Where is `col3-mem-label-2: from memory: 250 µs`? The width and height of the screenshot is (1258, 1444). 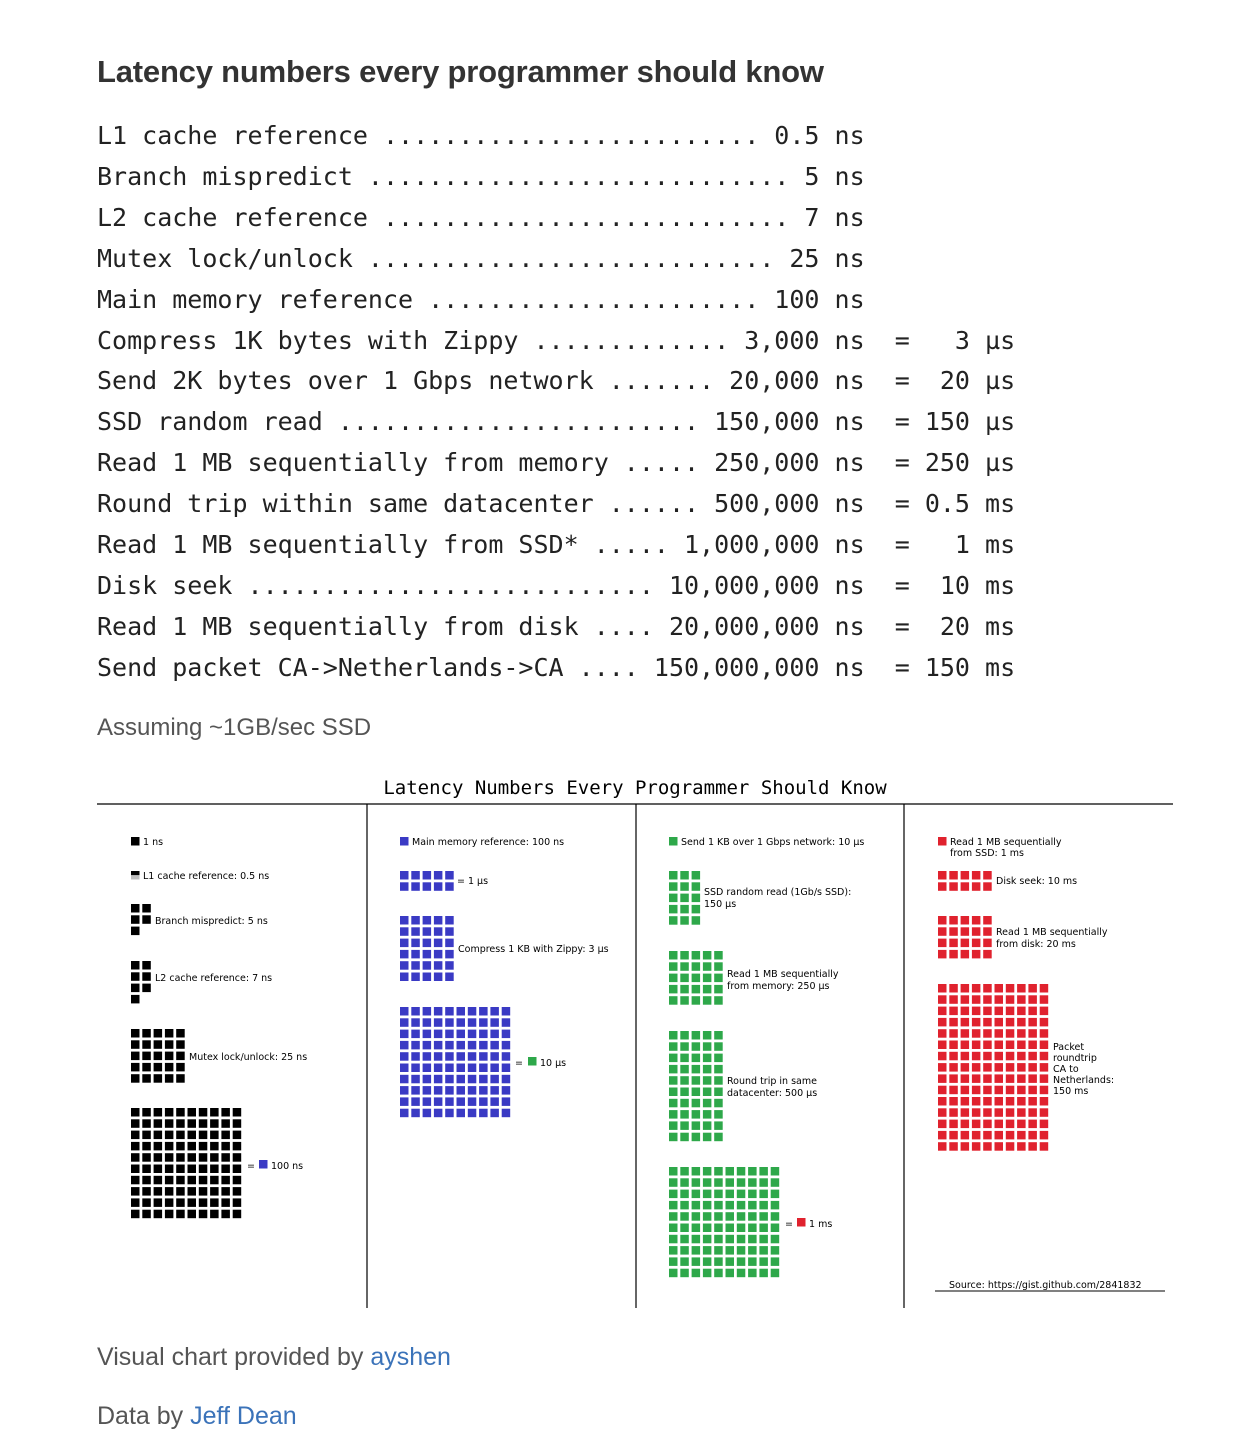 col3-mem-label-2: from memory: 250 µs is located at coordinates (778, 986).